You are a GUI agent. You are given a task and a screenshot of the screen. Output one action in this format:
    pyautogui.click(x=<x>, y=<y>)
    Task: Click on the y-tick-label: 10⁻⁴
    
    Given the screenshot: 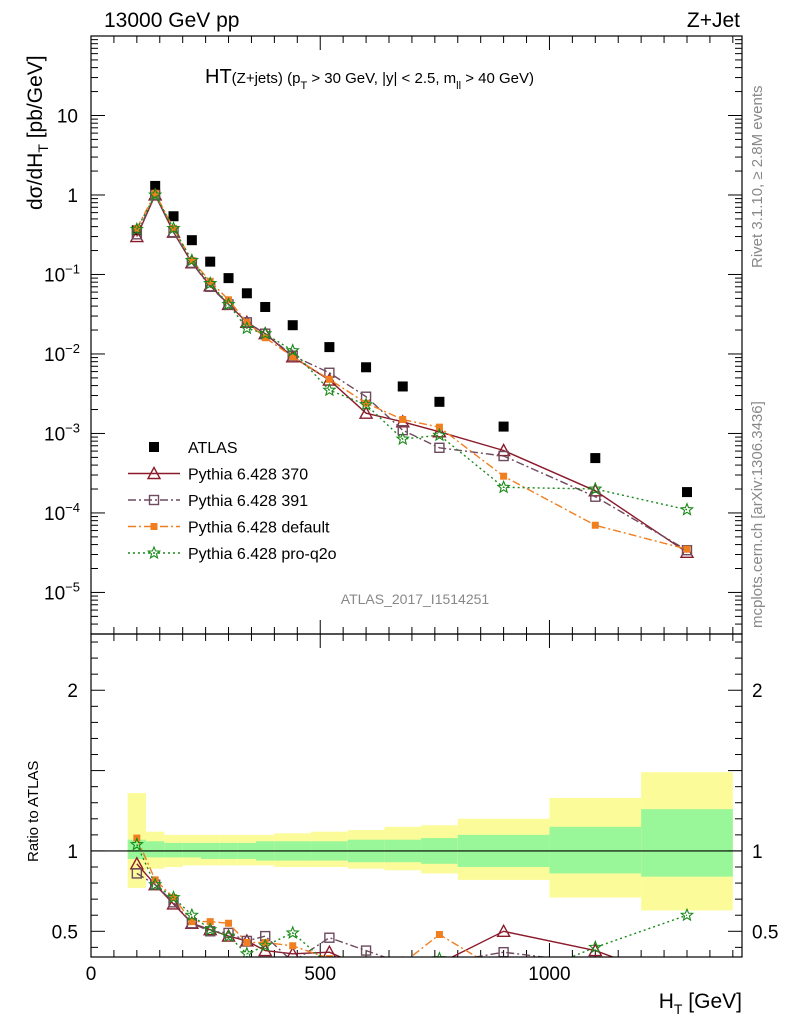 What is the action you would take?
    pyautogui.click(x=62, y=512)
    